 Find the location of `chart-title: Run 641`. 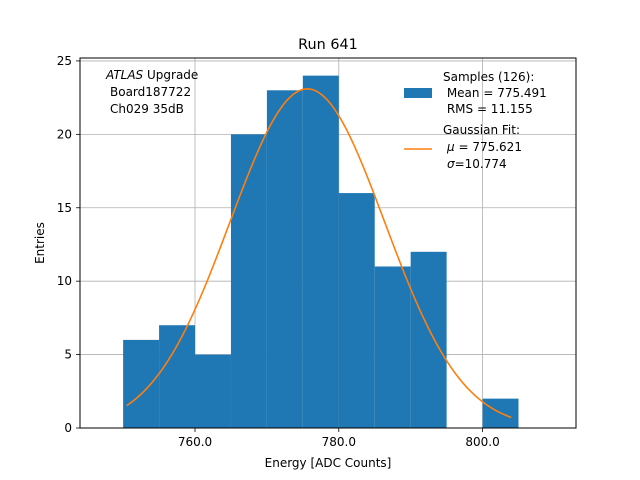

chart-title: Run 641 is located at coordinates (328, 45).